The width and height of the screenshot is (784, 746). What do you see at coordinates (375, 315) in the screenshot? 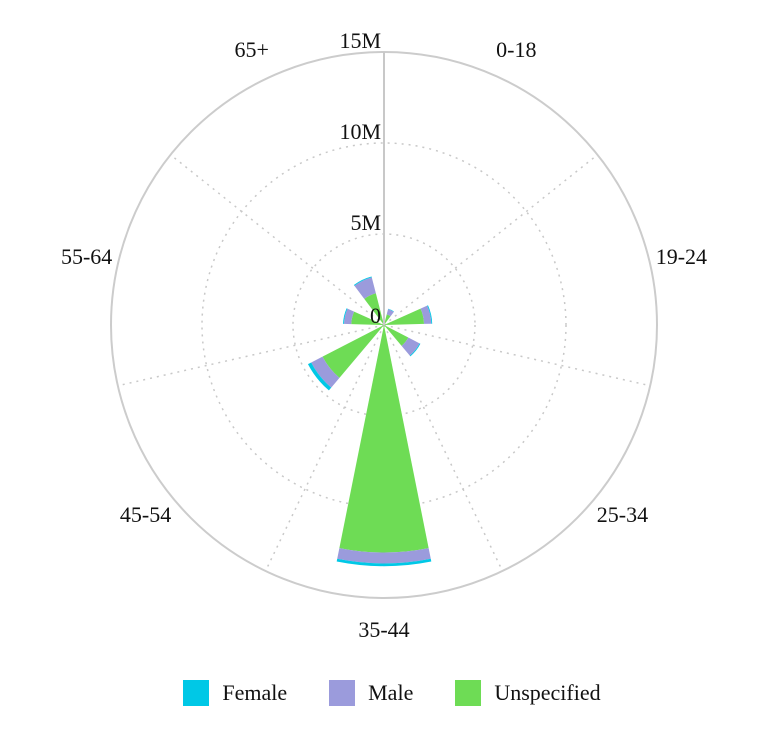
I see `radial-tick-label: 0` at bounding box center [375, 315].